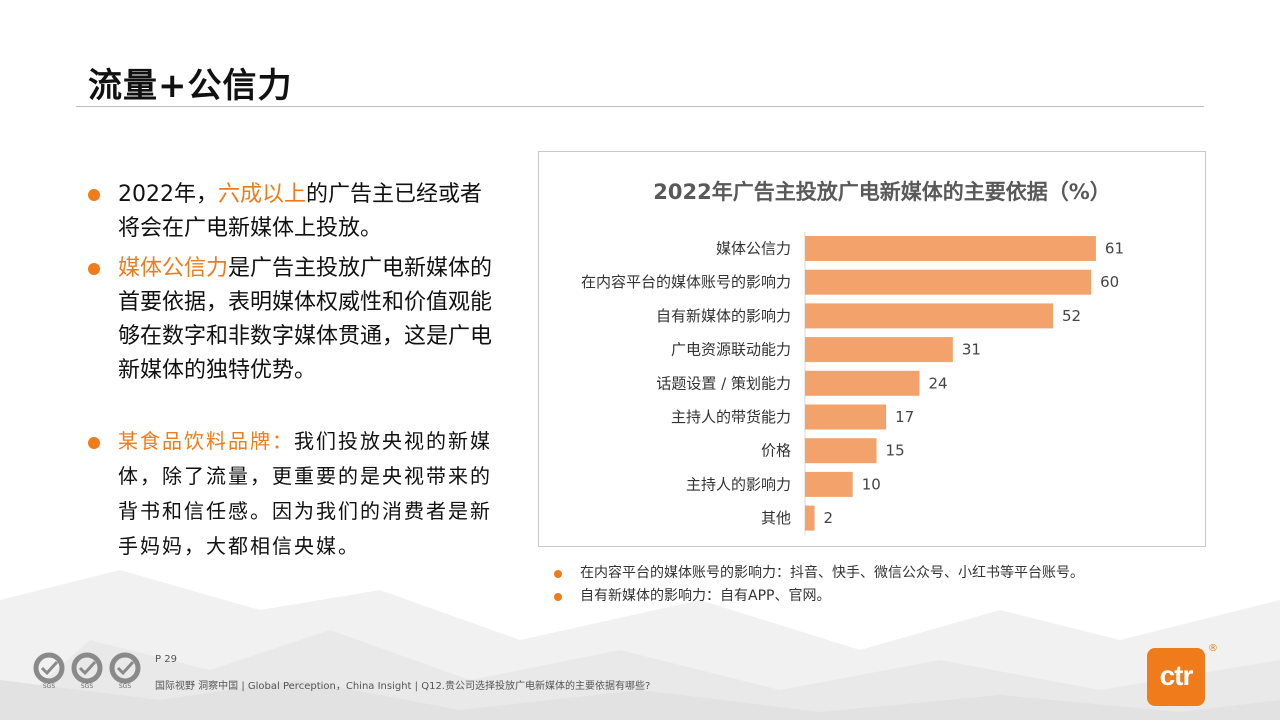  I want to click on note-item: 自有新媒体的影响力：自有APP、官网。, so click(902, 596).